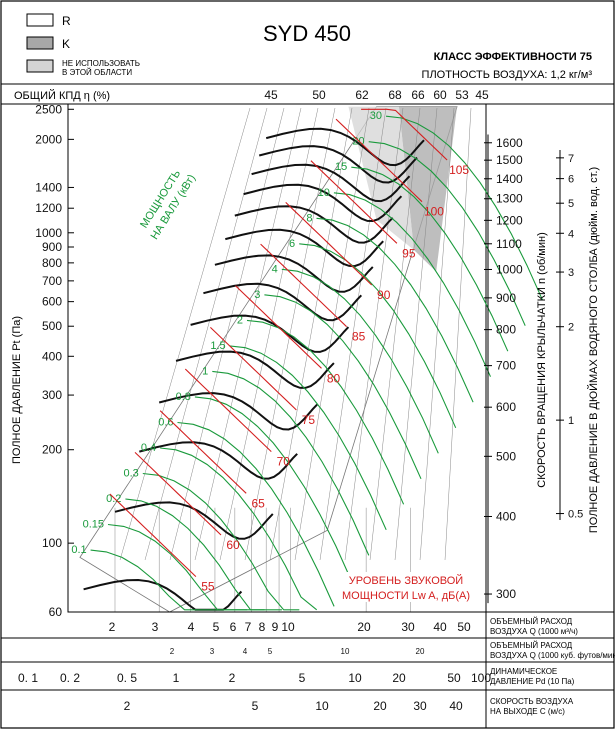 Image resolution: width=615 pixels, height=729 pixels. What do you see at coordinates (506, 594) in the screenshot?
I see `right-tick-label-13: 300` at bounding box center [506, 594].